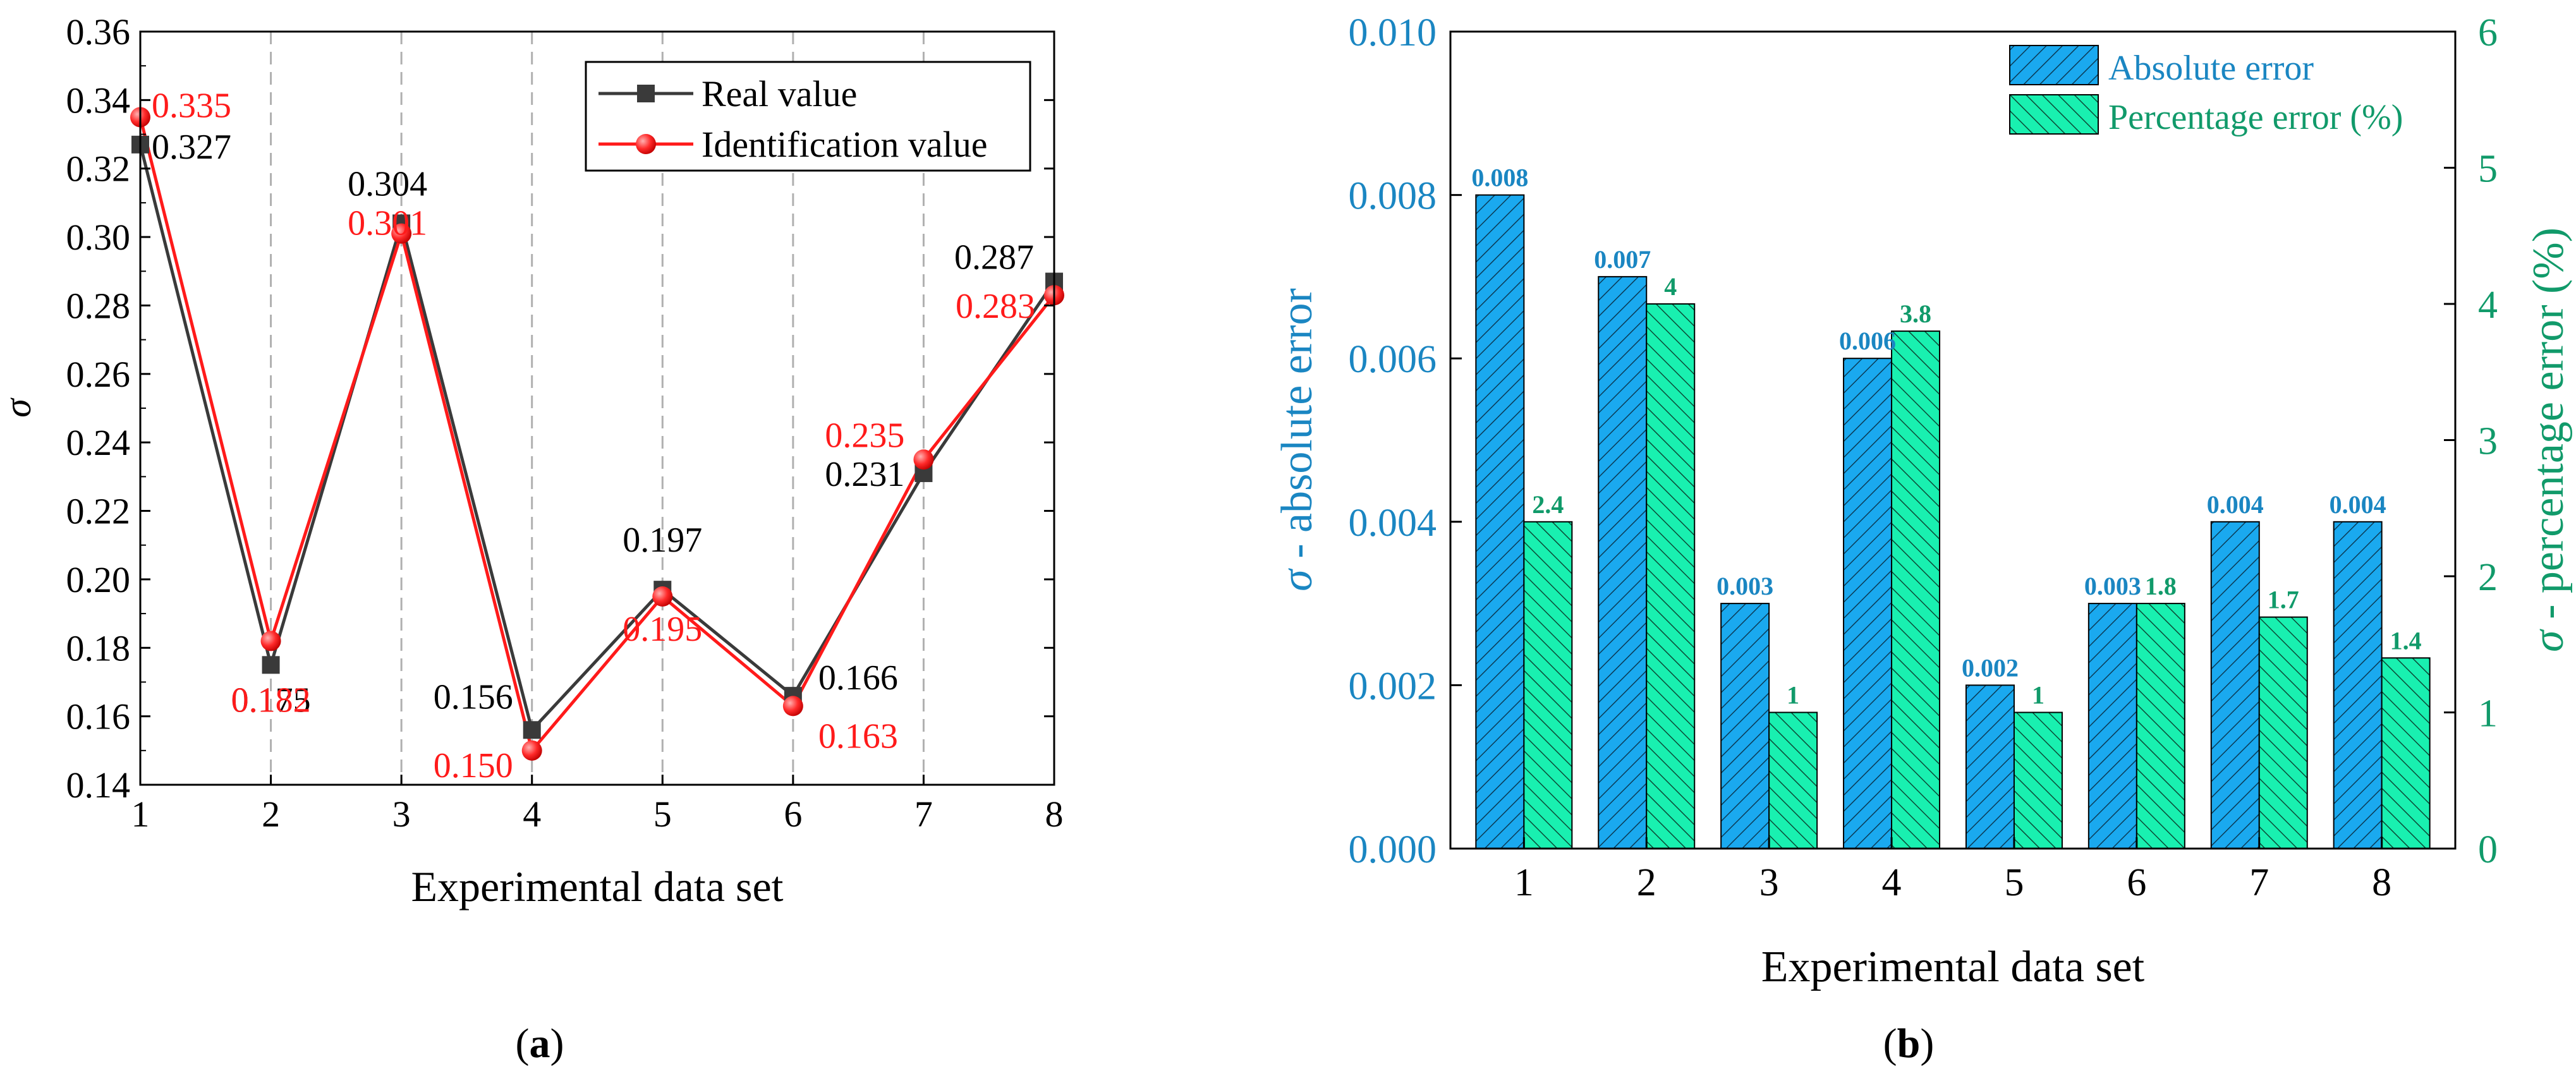 The image size is (2576, 1083). I want to click on point-real, so click(532, 730).